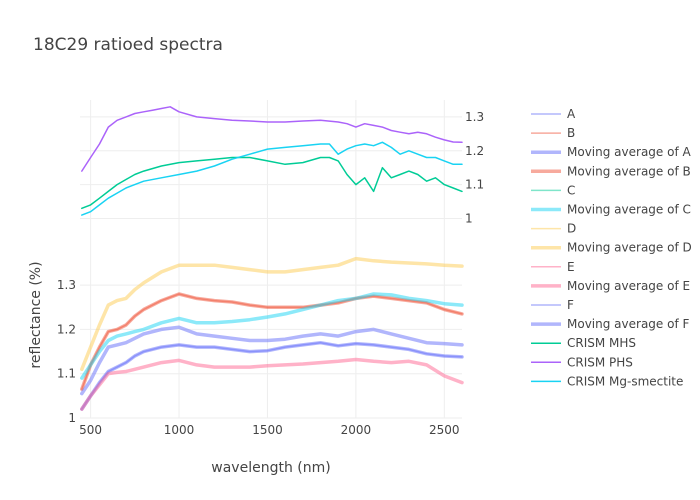 The height and width of the screenshot is (500, 700). What do you see at coordinates (90, 430) in the screenshot?
I see `x-tick-label: 500` at bounding box center [90, 430].